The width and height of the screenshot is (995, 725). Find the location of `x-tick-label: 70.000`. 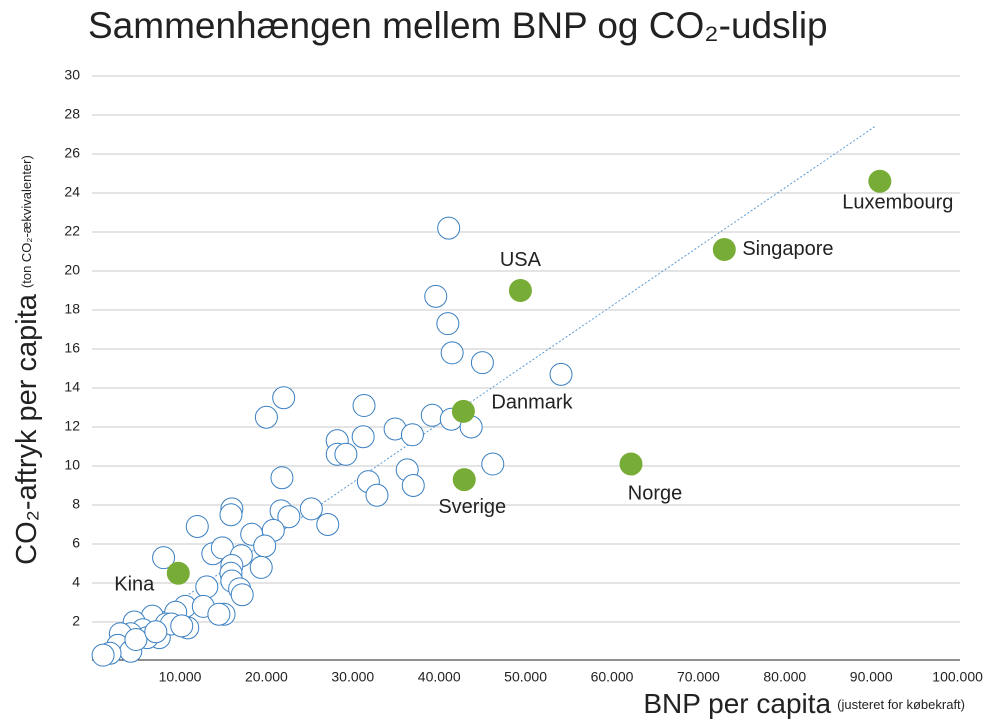

x-tick-label: 70.000 is located at coordinates (698, 677).